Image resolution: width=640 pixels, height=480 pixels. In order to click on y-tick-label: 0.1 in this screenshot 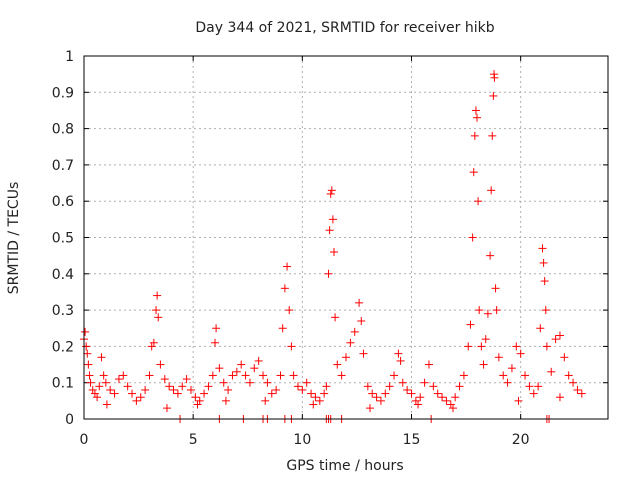, I will do `click(63, 384)`.